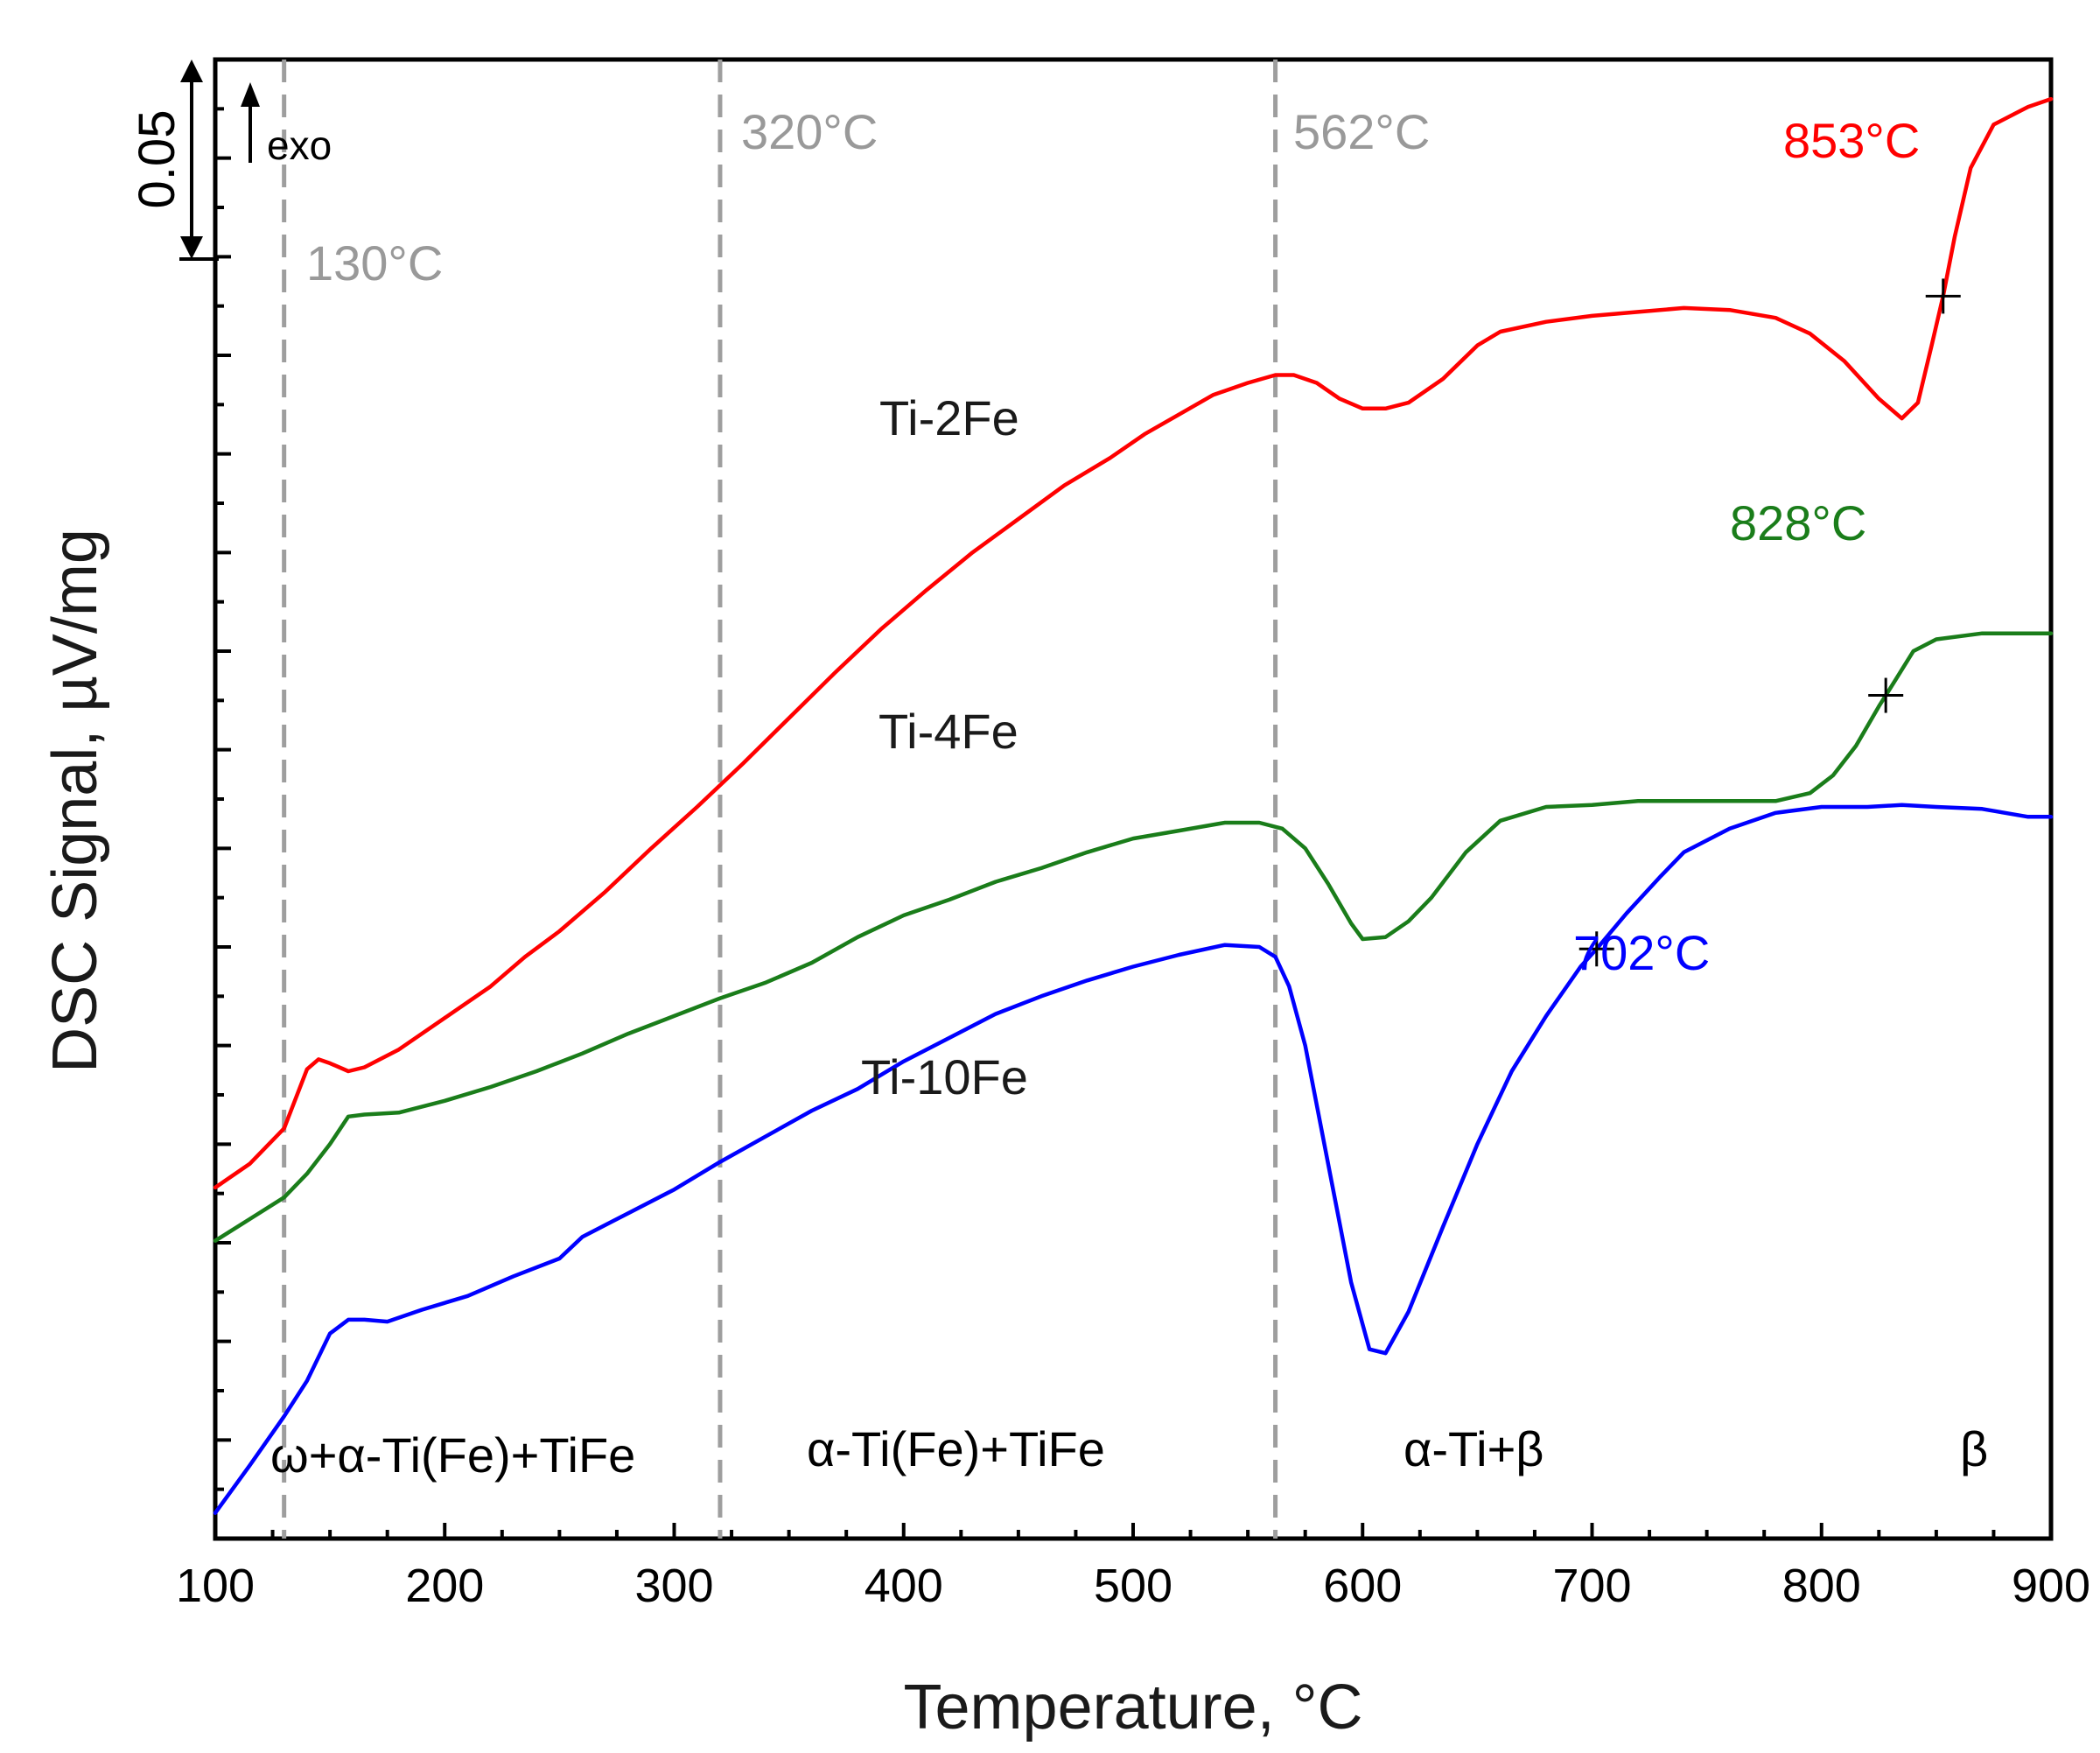 The image size is (2100, 1753). What do you see at coordinates (191, 71) in the screenshot?
I see `scale-bar-top-arrow-icon` at bounding box center [191, 71].